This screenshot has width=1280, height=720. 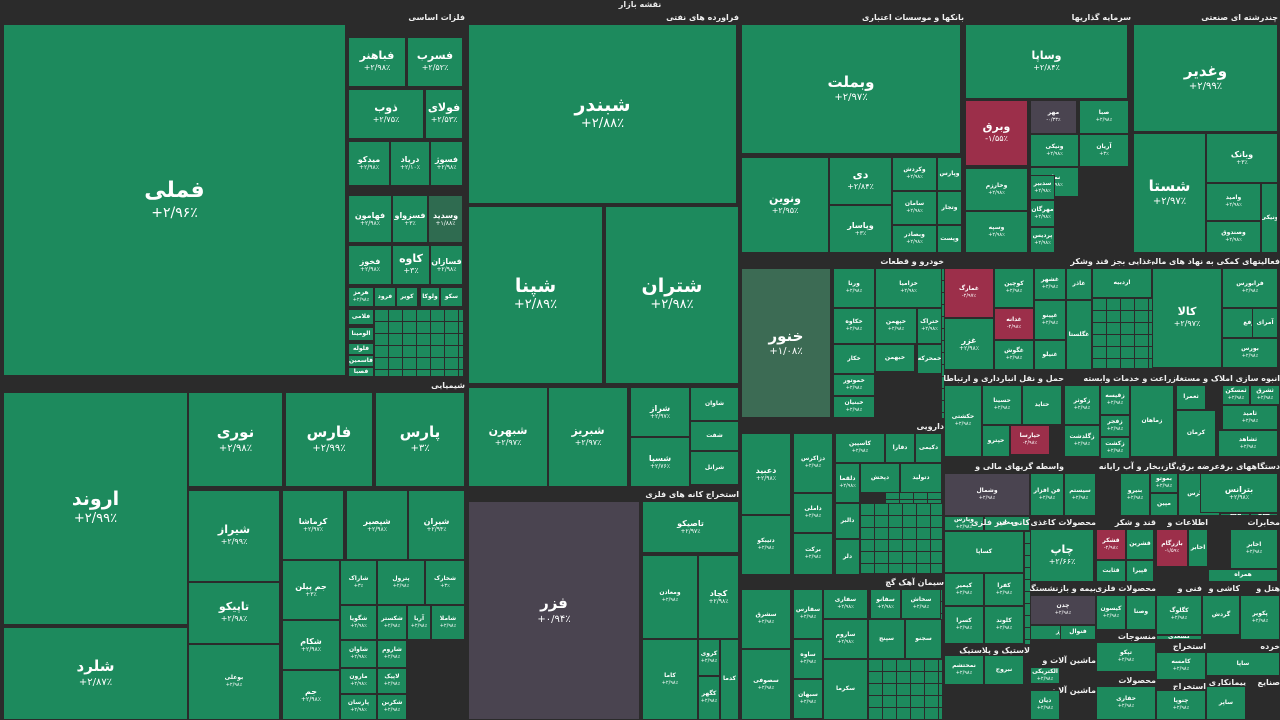 I want to click on stock-tile: نوری +۲/۹۸٪, so click(x=235, y=439).